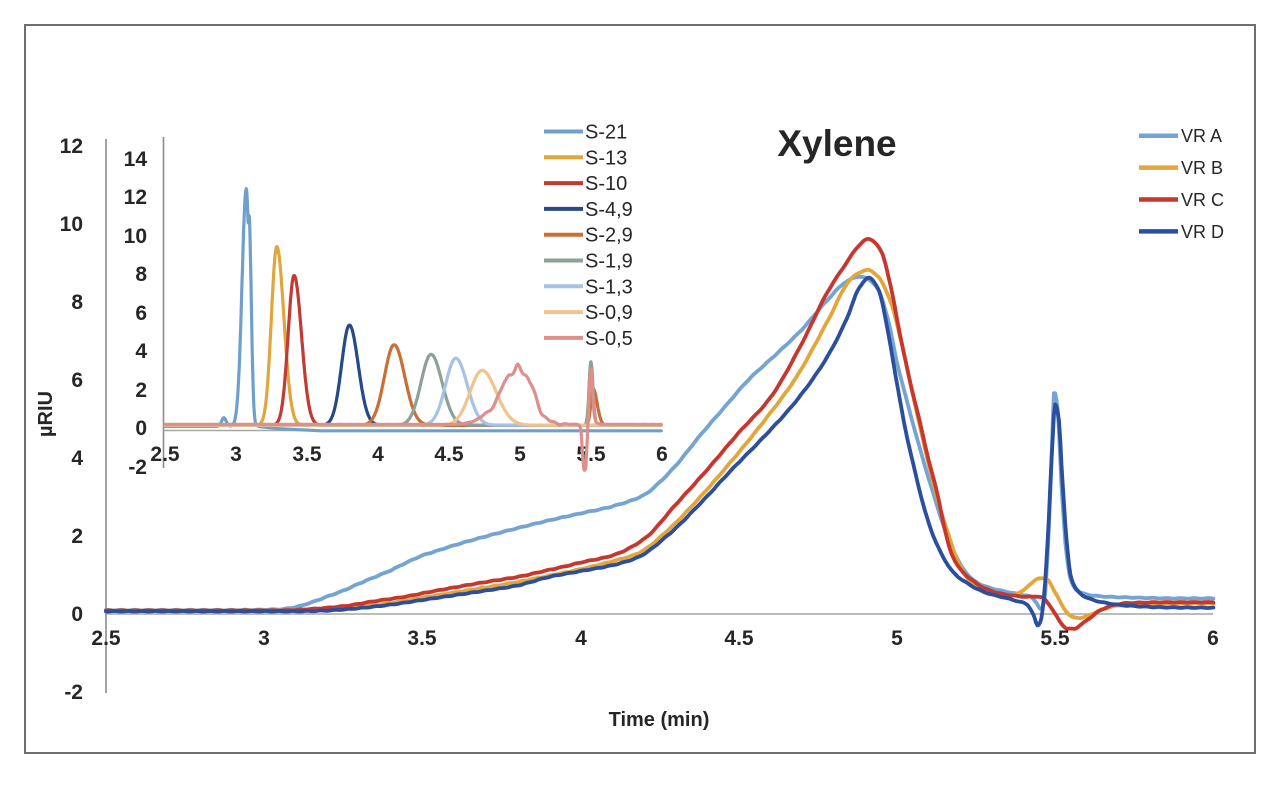  I want to click on svg-text: S-13, so click(606, 158).